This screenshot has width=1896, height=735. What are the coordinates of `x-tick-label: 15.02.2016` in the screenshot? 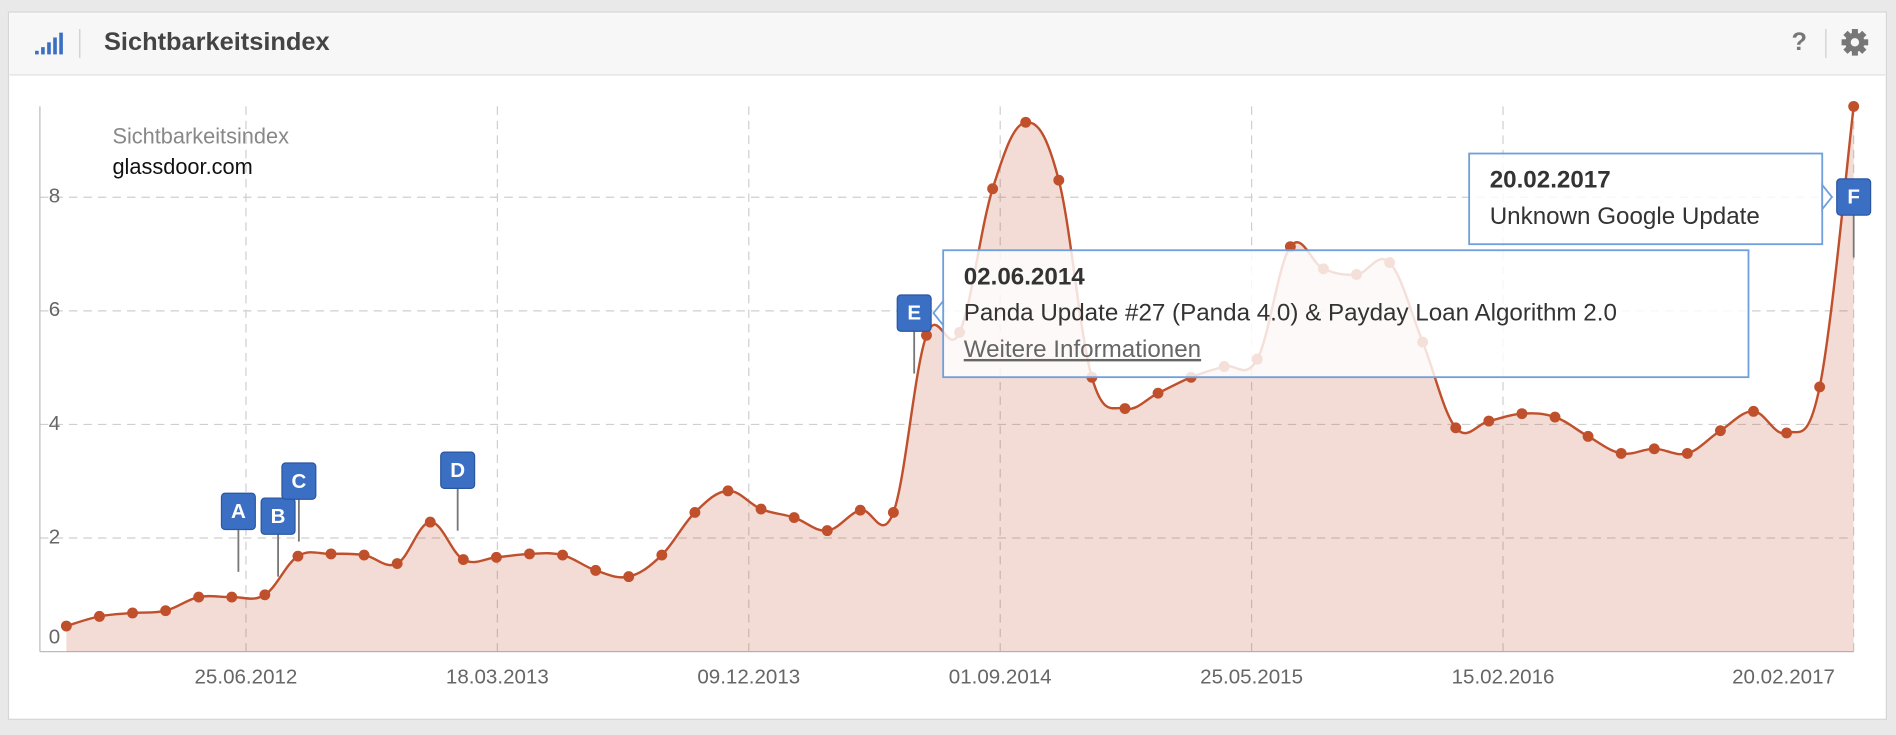 It's located at (1503, 677).